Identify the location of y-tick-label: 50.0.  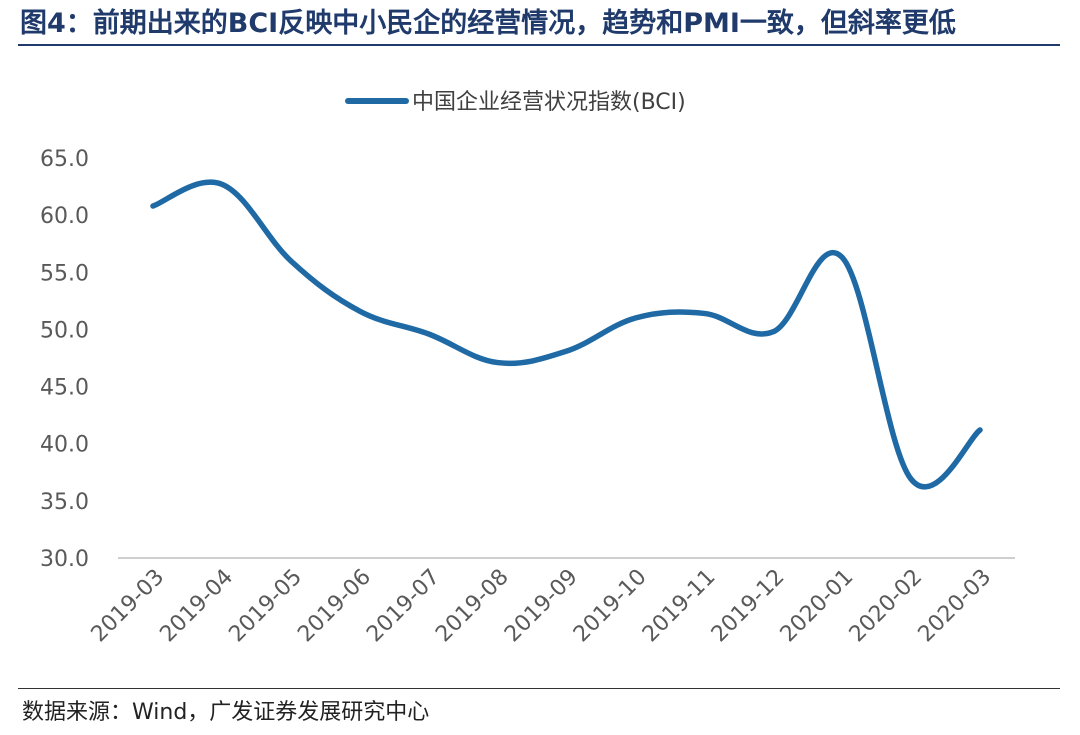
(64, 330).